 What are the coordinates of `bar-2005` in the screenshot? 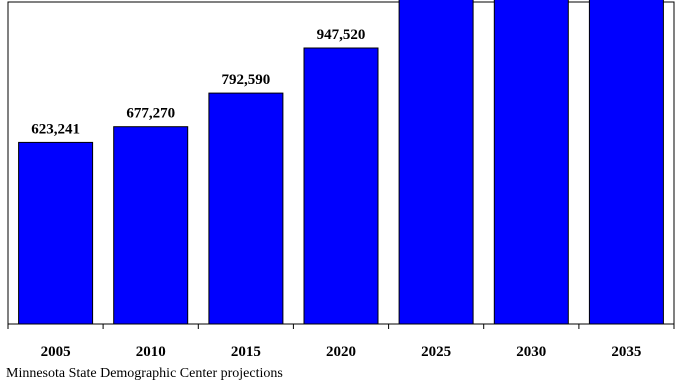 It's located at (56, 233).